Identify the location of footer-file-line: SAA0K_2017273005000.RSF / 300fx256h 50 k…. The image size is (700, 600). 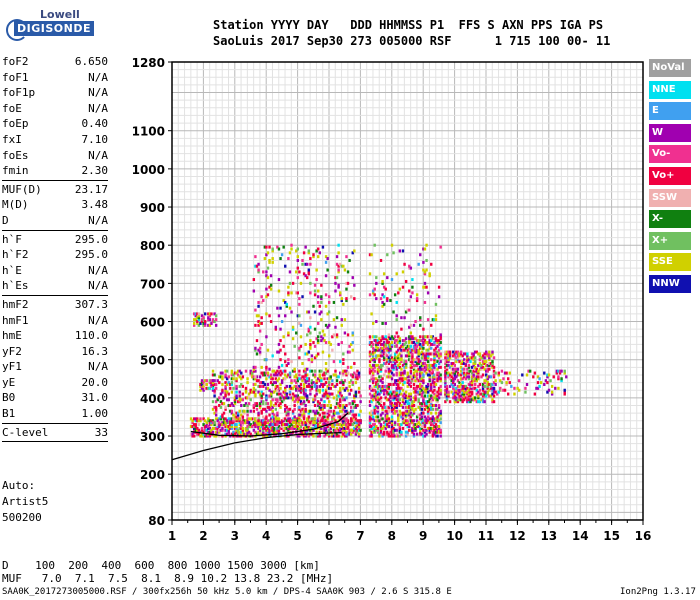
(227, 592).